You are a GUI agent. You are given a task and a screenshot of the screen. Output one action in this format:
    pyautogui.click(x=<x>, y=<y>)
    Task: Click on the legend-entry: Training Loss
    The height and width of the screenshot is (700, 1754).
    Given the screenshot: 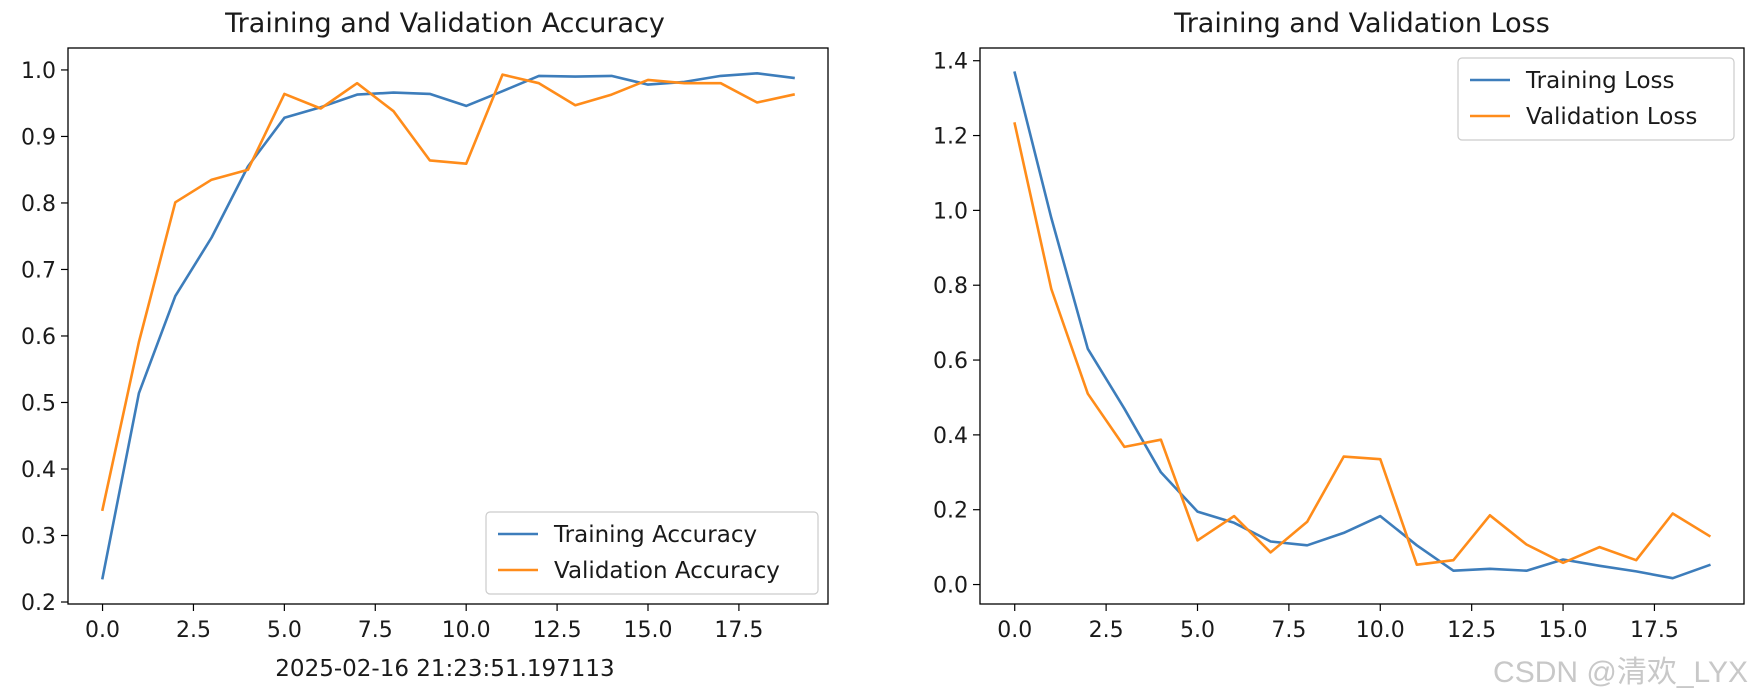 What is the action you would take?
    pyautogui.click(x=1600, y=81)
    